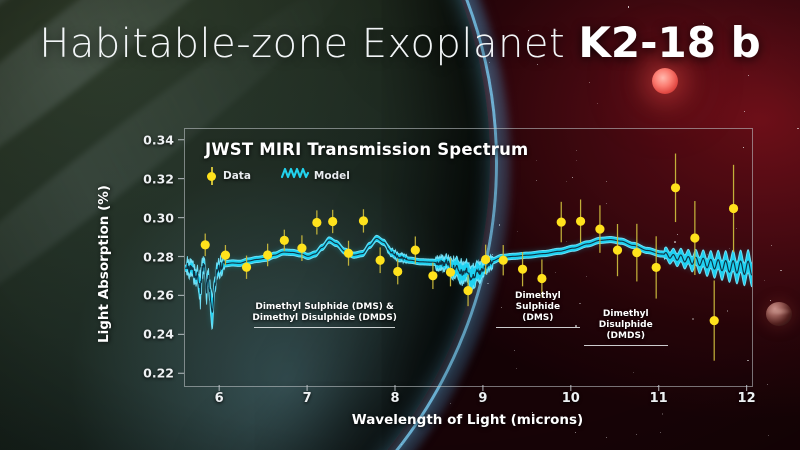 This screenshot has width=800, height=450. I want to click on x-tick-label: 12, so click(746, 398).